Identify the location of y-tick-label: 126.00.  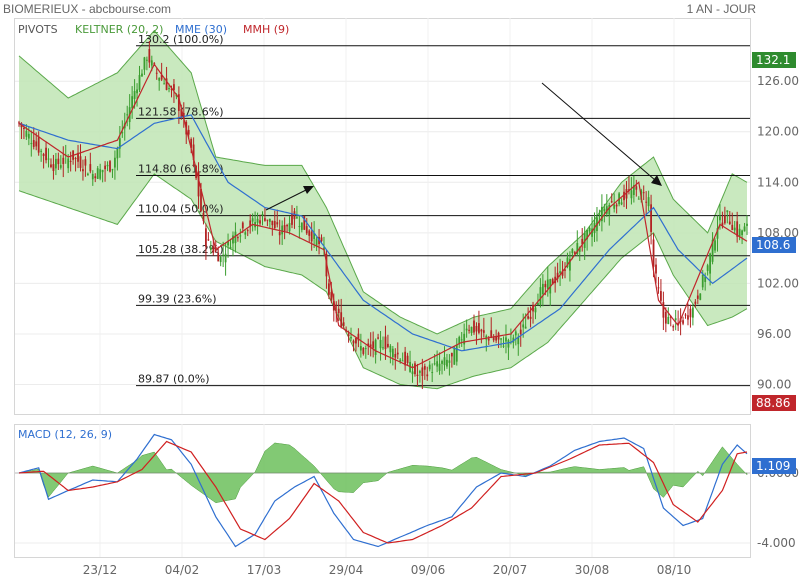
(778, 81).